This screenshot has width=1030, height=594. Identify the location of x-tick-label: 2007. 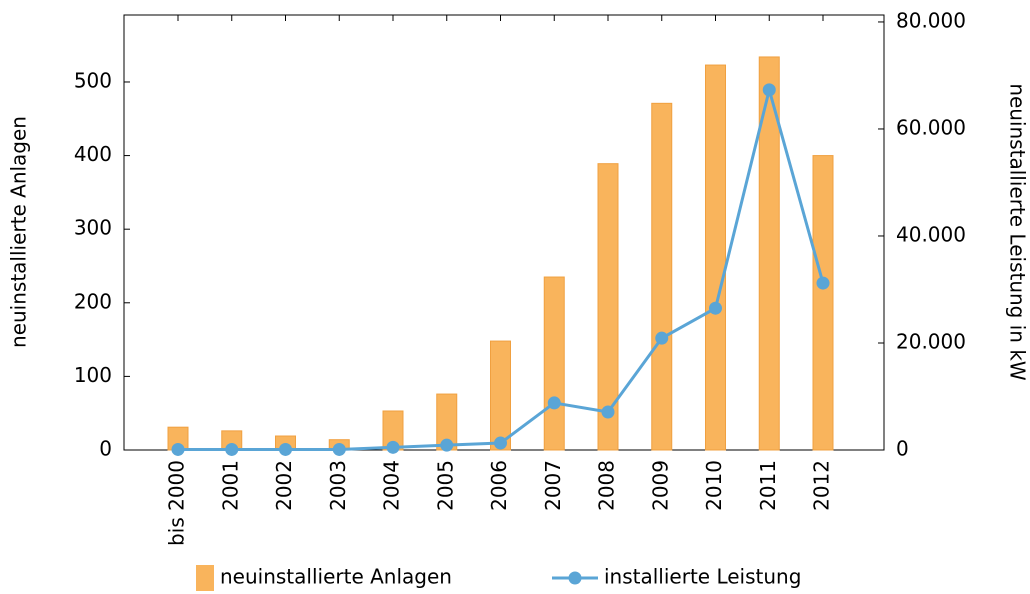
(553, 485).